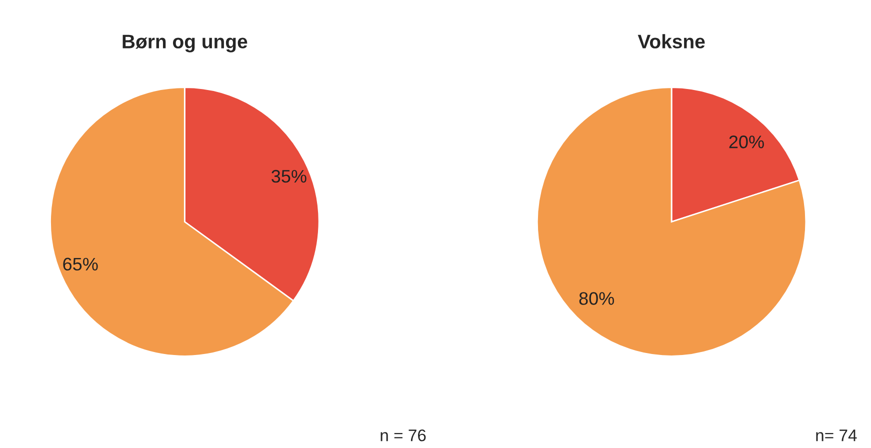 The image size is (871, 448). I want to click on data-label: 35%, so click(289, 176).